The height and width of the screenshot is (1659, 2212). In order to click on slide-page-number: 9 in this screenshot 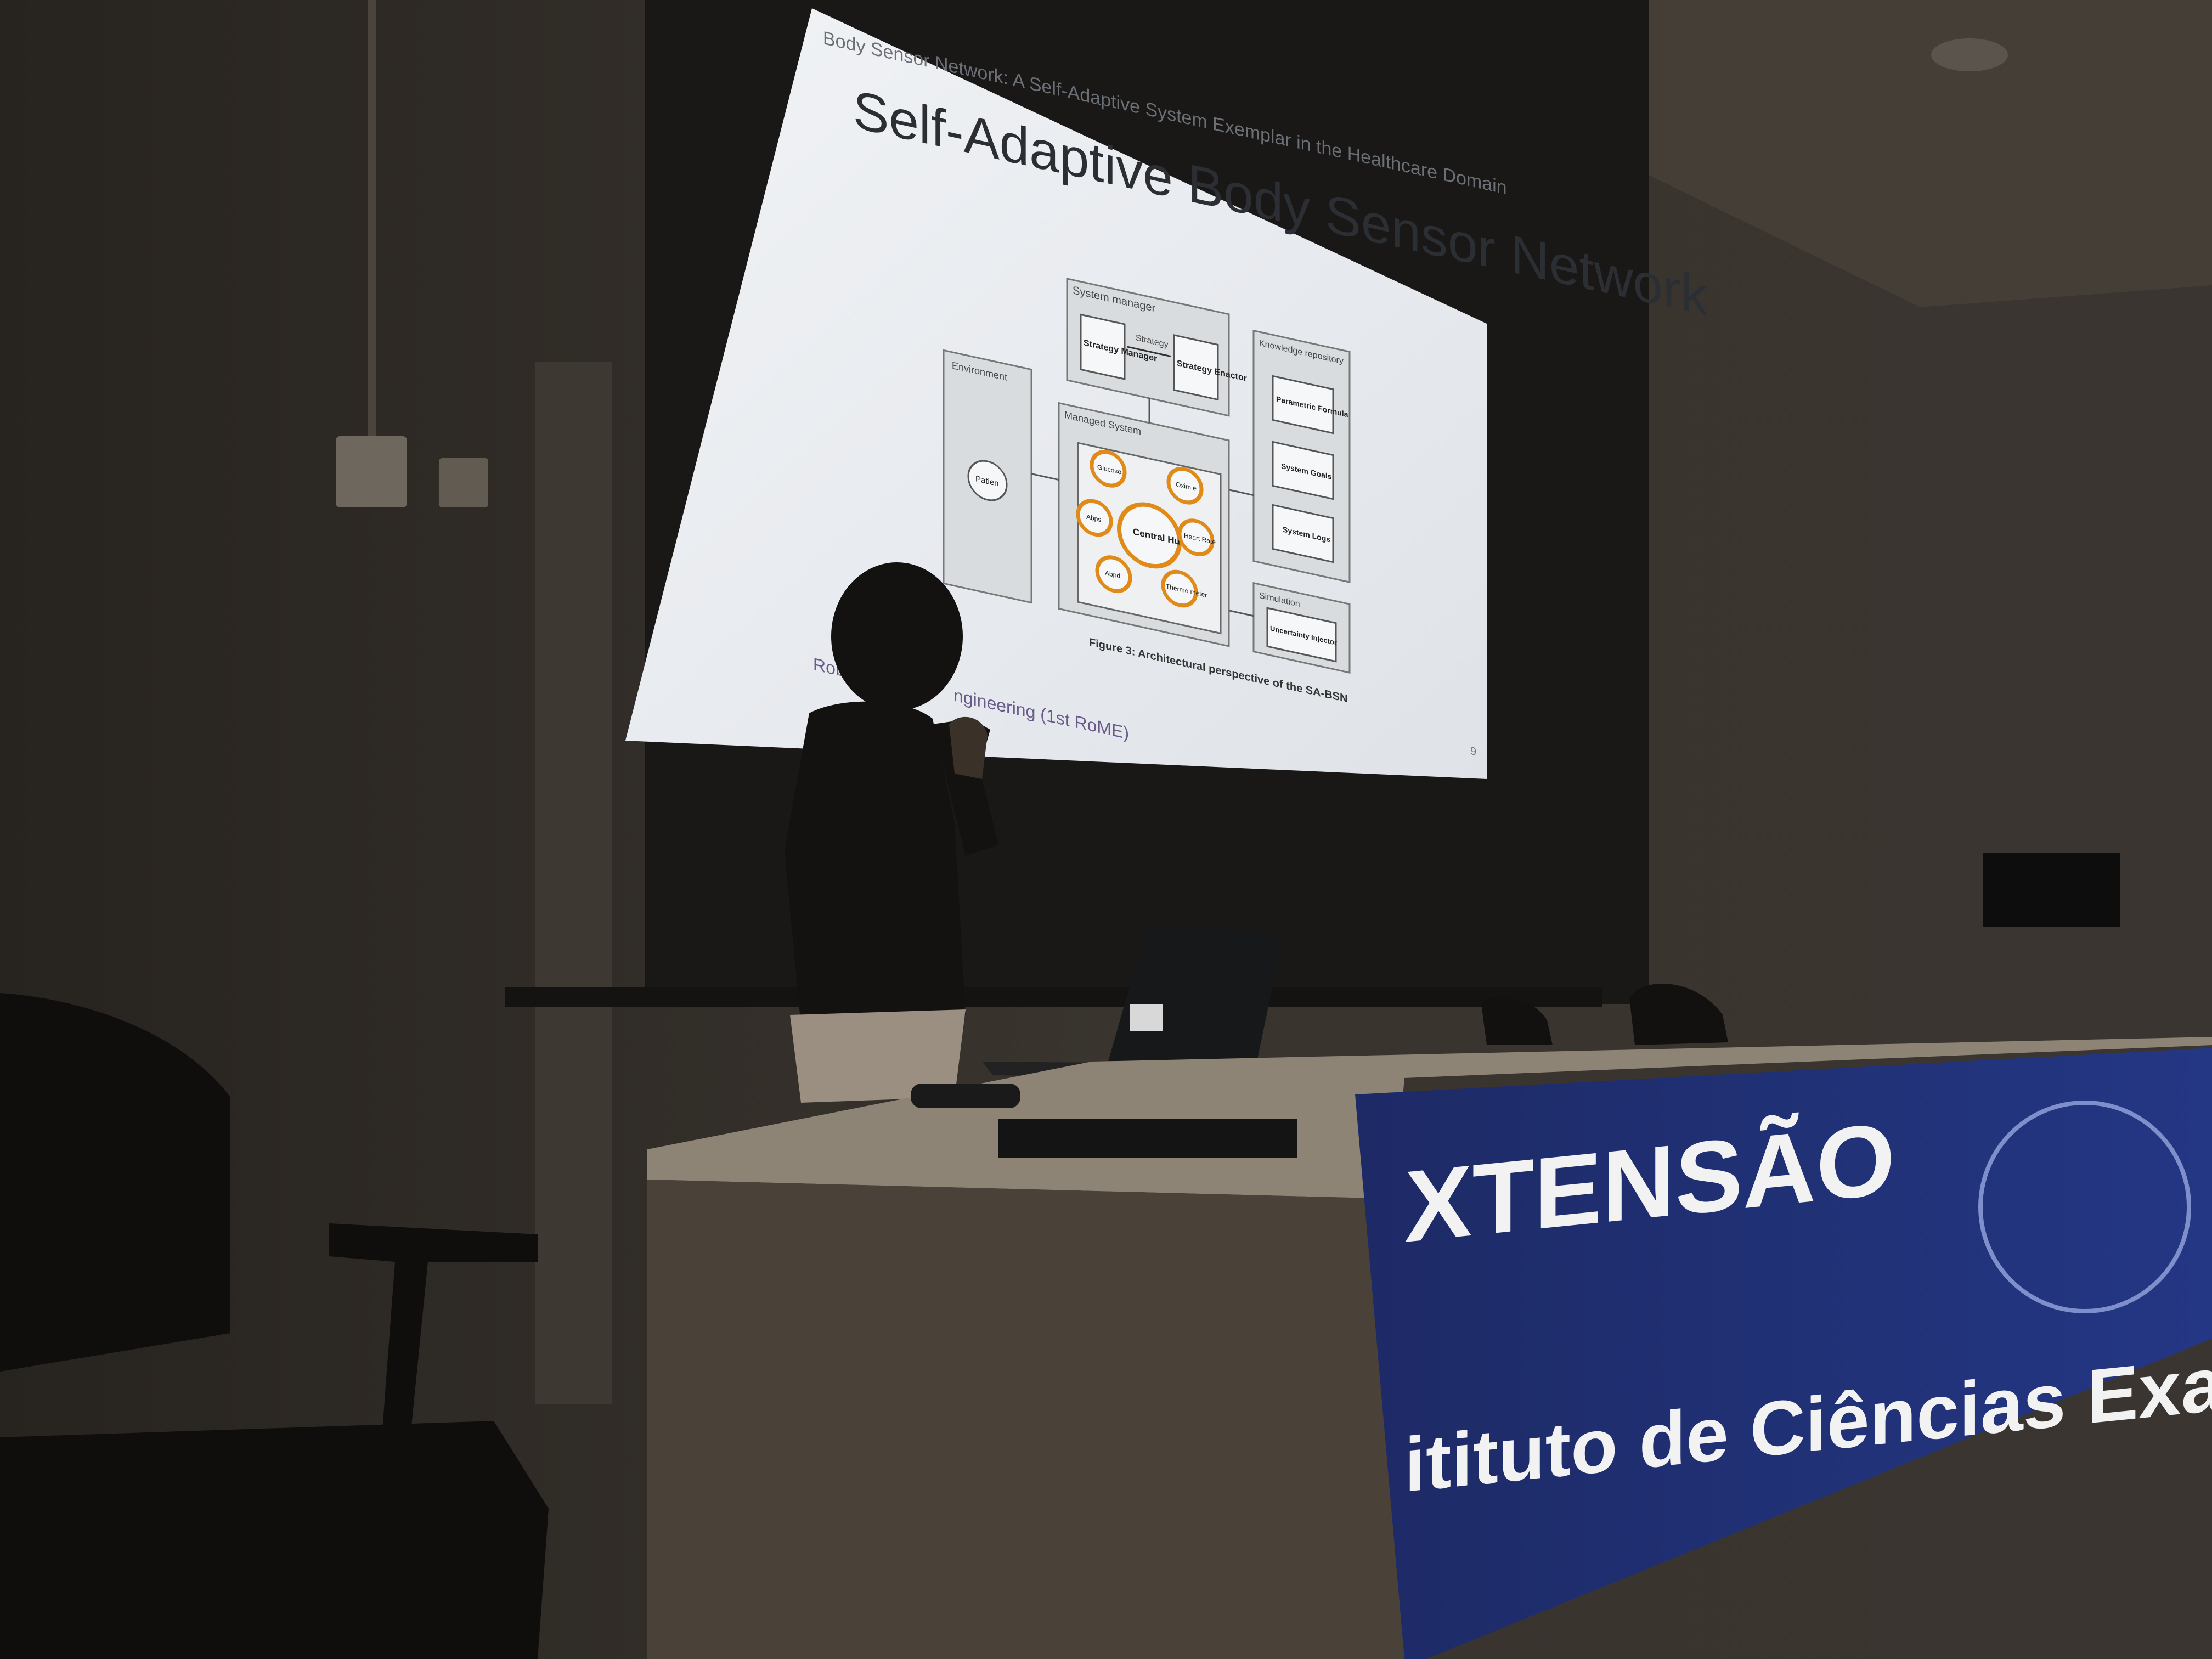, I will do `click(1473, 751)`.